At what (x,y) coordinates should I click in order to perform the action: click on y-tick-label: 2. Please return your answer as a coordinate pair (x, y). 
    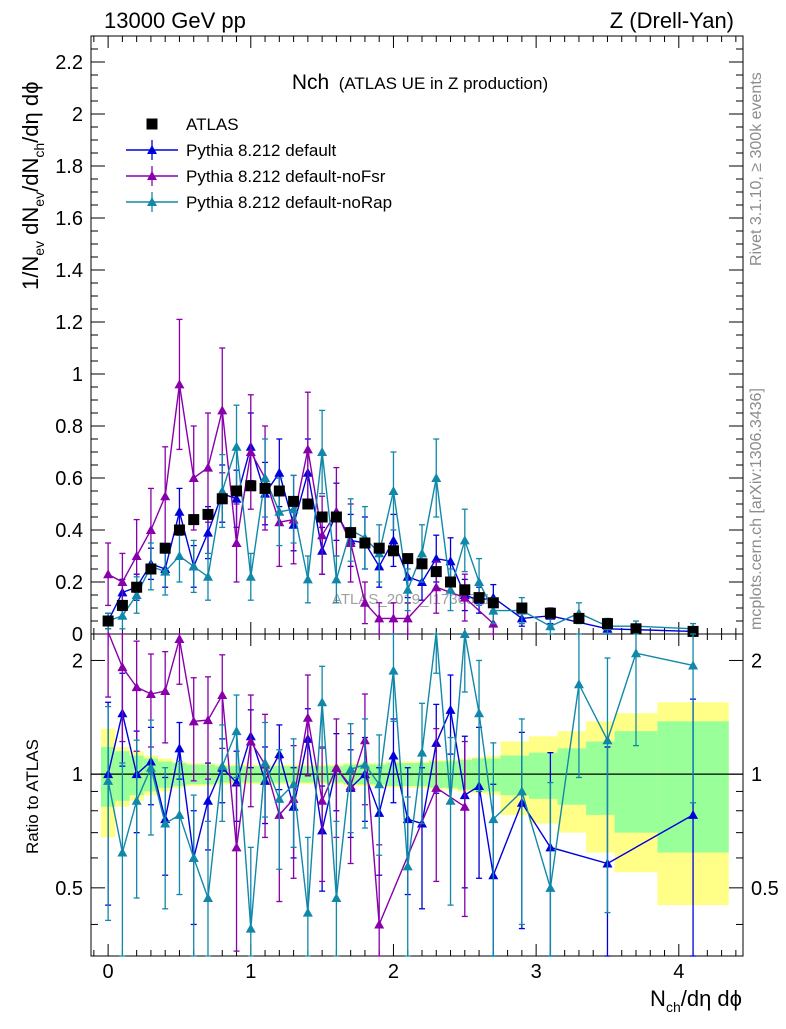
    Looking at the image, I should click on (77, 115).